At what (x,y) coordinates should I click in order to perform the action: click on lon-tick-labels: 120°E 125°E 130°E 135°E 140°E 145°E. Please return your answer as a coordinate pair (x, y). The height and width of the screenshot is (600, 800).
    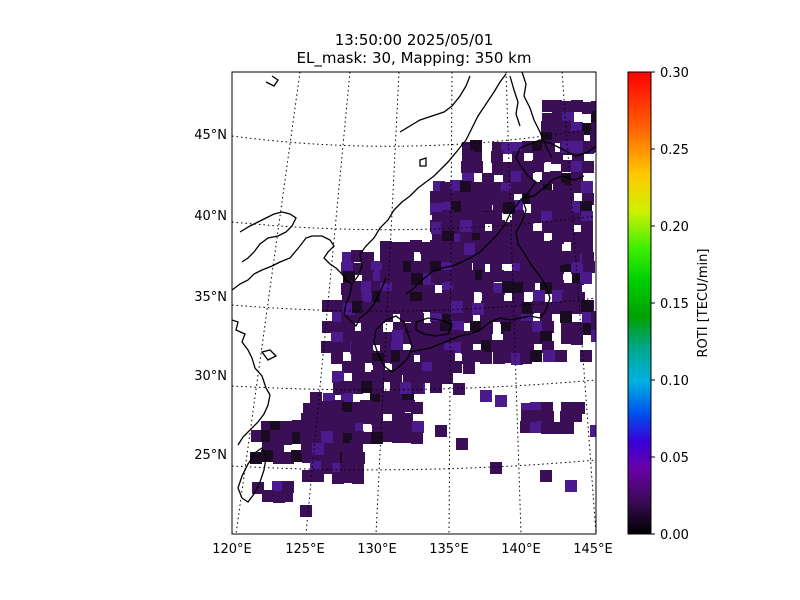
    Looking at the image, I should click on (412, 549).